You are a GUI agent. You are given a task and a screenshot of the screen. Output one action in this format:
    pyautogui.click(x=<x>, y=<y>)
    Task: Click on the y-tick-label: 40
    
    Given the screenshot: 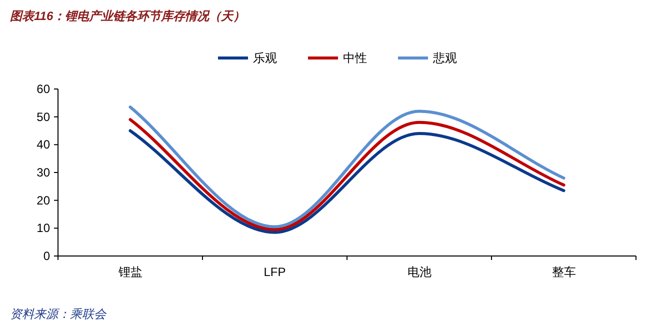 What is the action you would take?
    pyautogui.click(x=43, y=145)
    